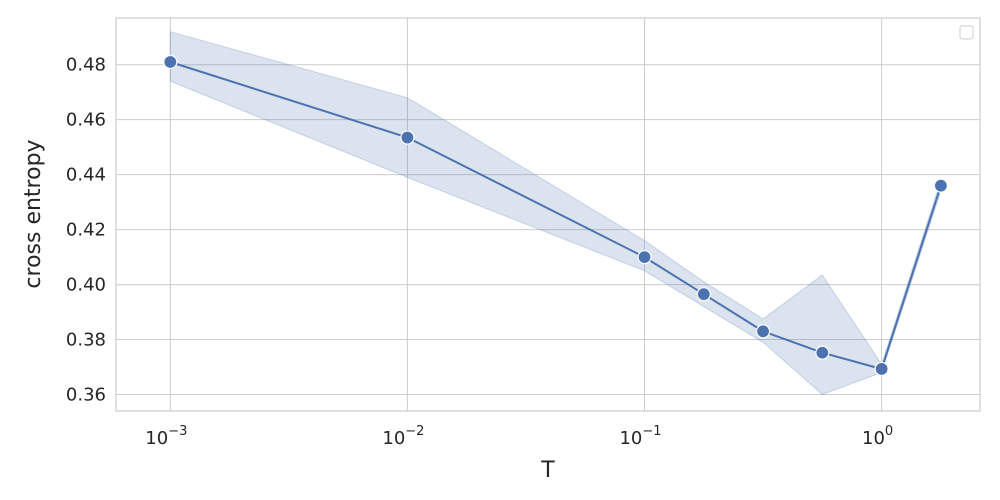 This screenshot has width=1000, height=500. I want to click on x-axis-label: T, so click(547, 470).